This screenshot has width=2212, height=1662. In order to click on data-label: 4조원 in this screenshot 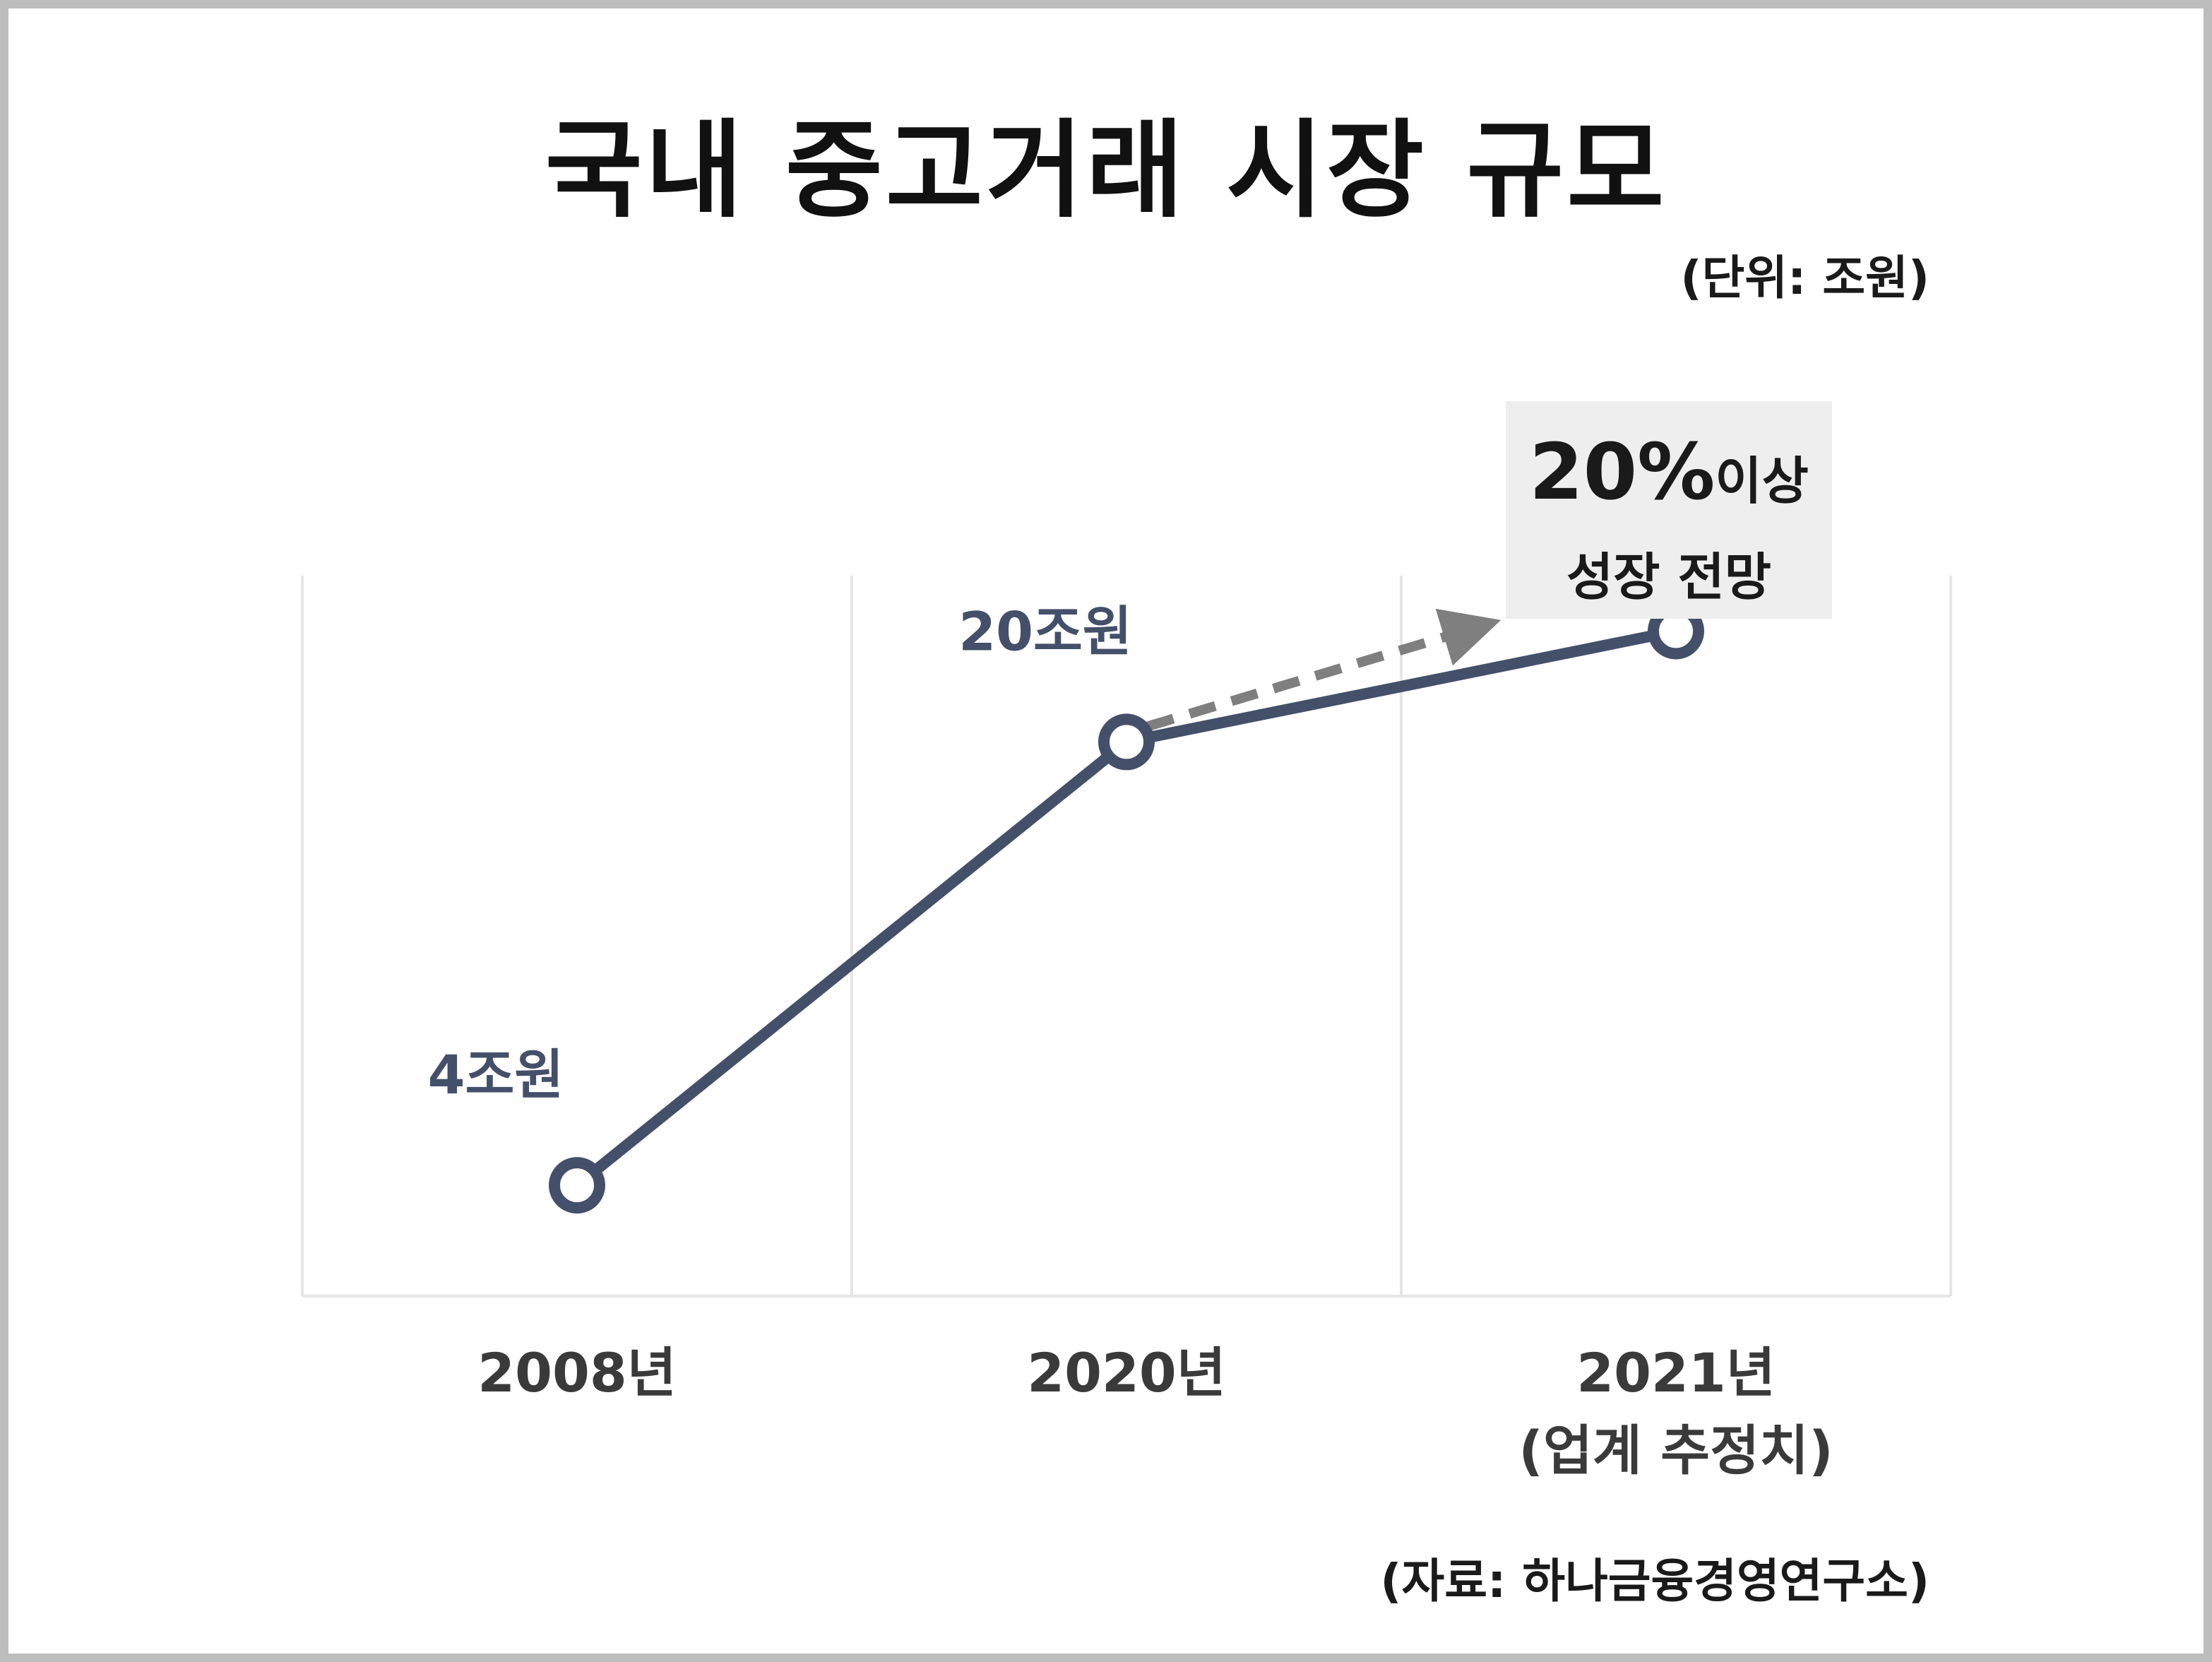, I will do `click(496, 1075)`.